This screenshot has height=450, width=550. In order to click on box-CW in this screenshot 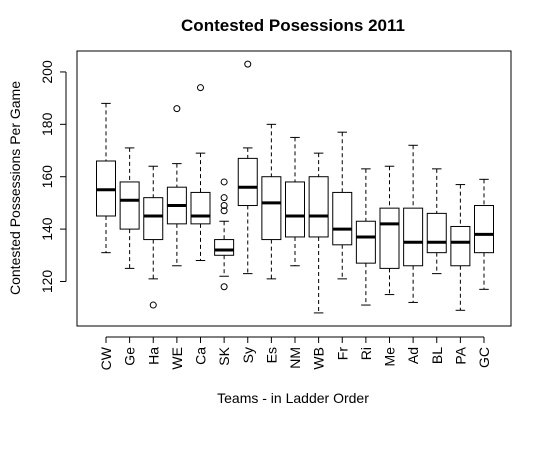, I will do `click(106, 178)`.